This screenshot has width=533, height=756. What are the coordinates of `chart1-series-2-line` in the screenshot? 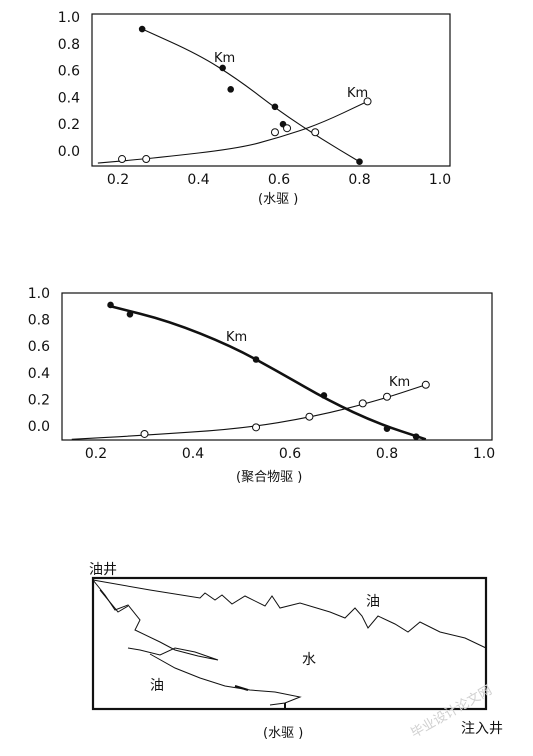 It's located at (232, 132).